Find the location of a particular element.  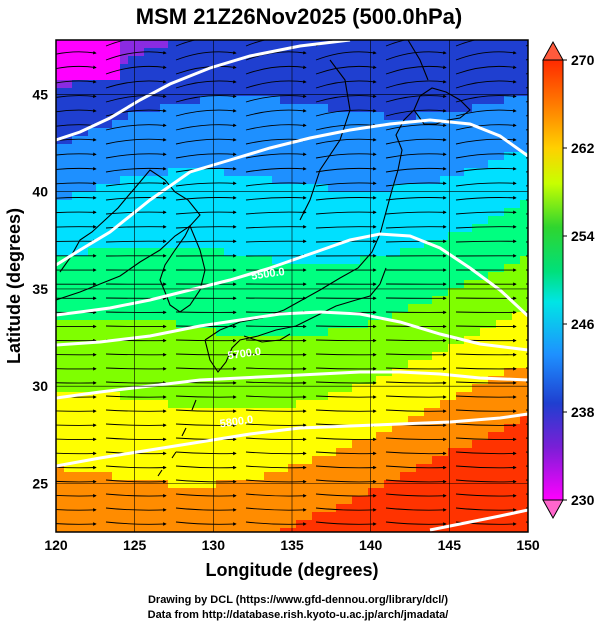

colorbar-min-arrow is located at coordinates (553, 509).